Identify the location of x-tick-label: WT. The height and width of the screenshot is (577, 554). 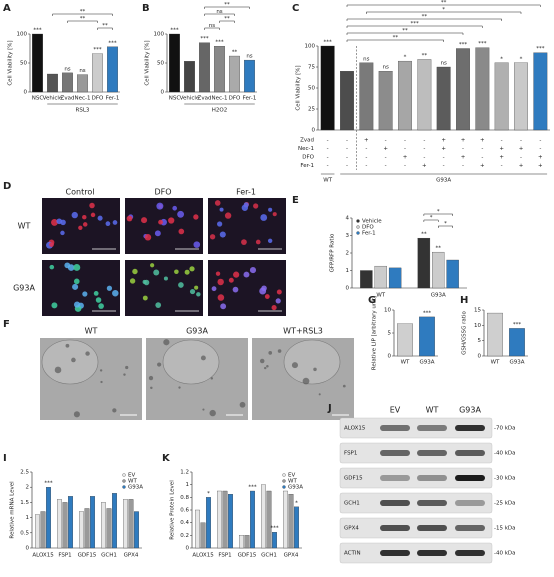
(495, 363).